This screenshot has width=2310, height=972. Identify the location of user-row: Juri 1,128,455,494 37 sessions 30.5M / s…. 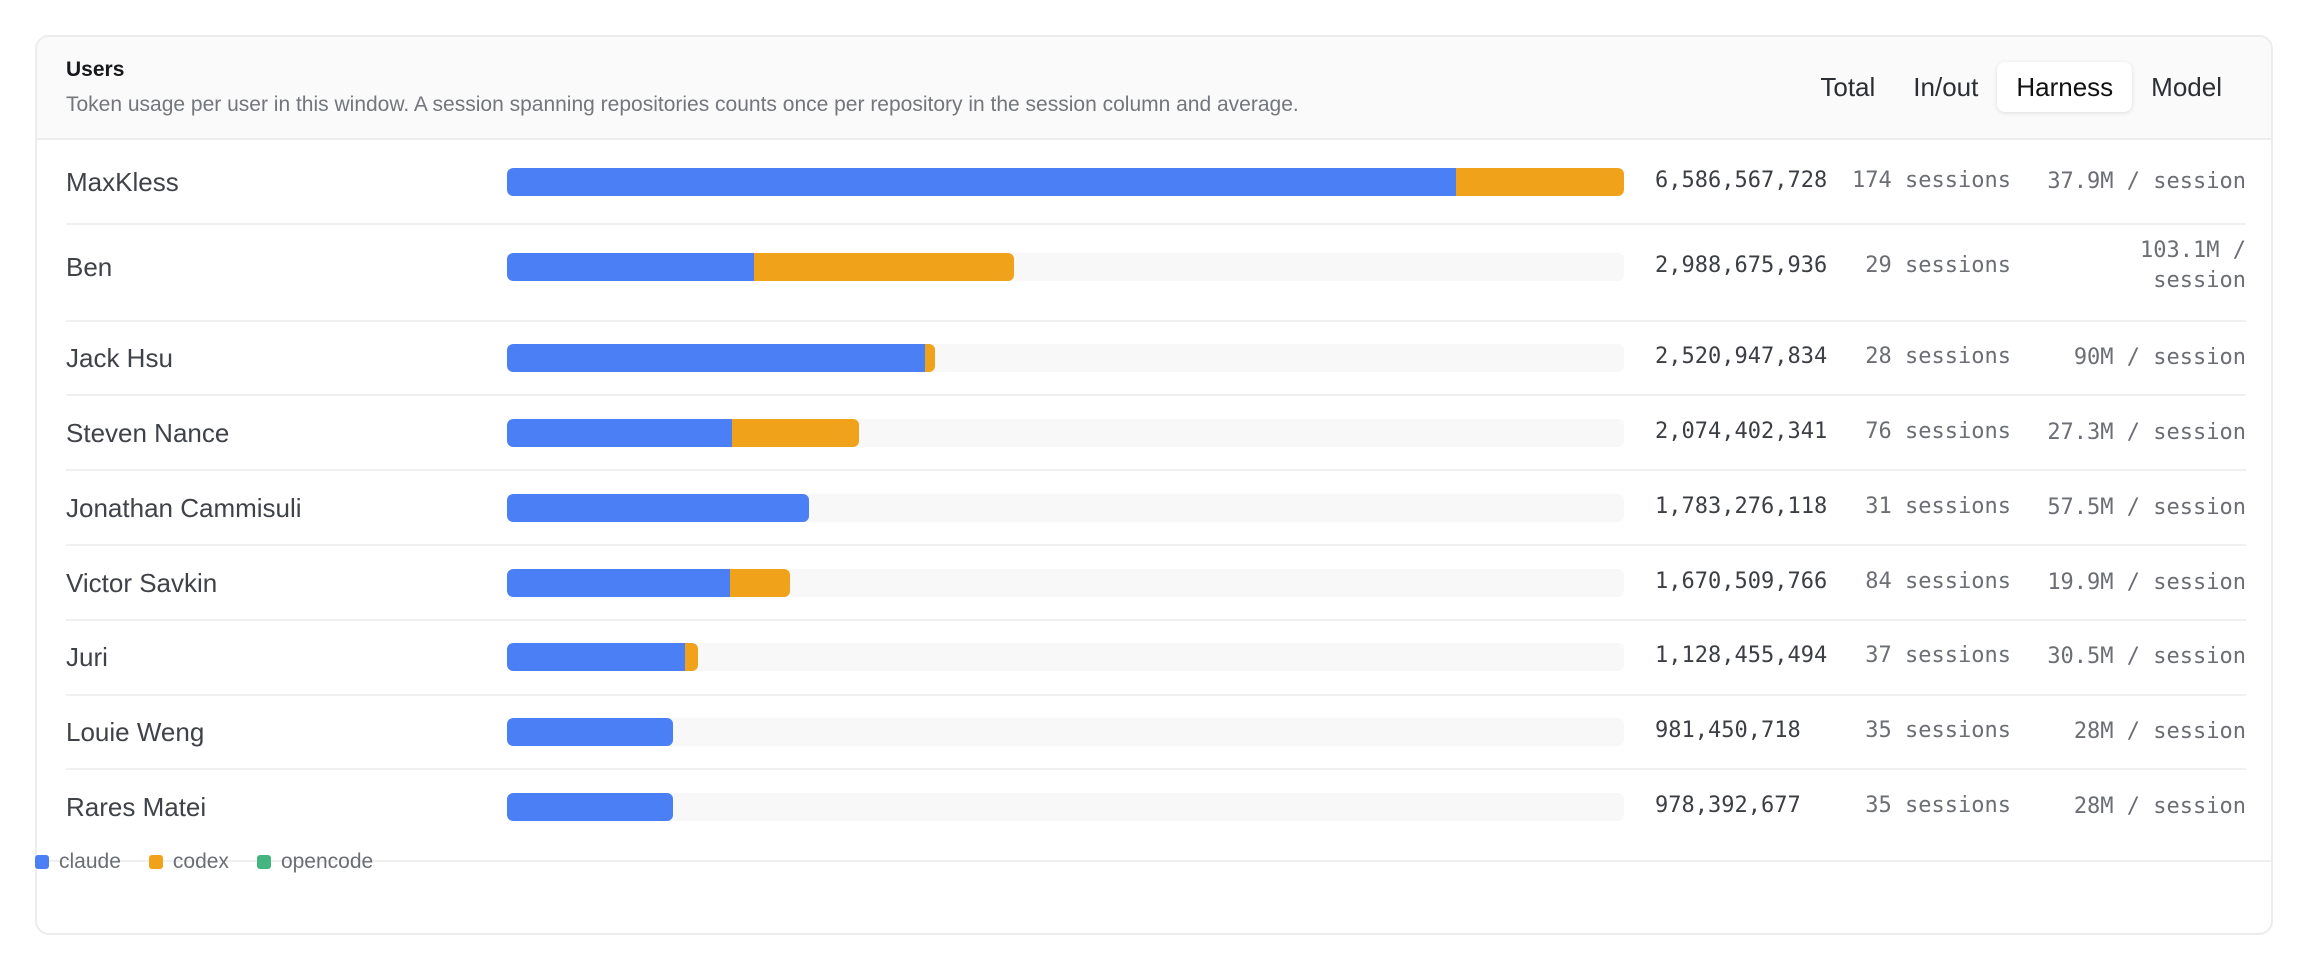
(1156, 658).